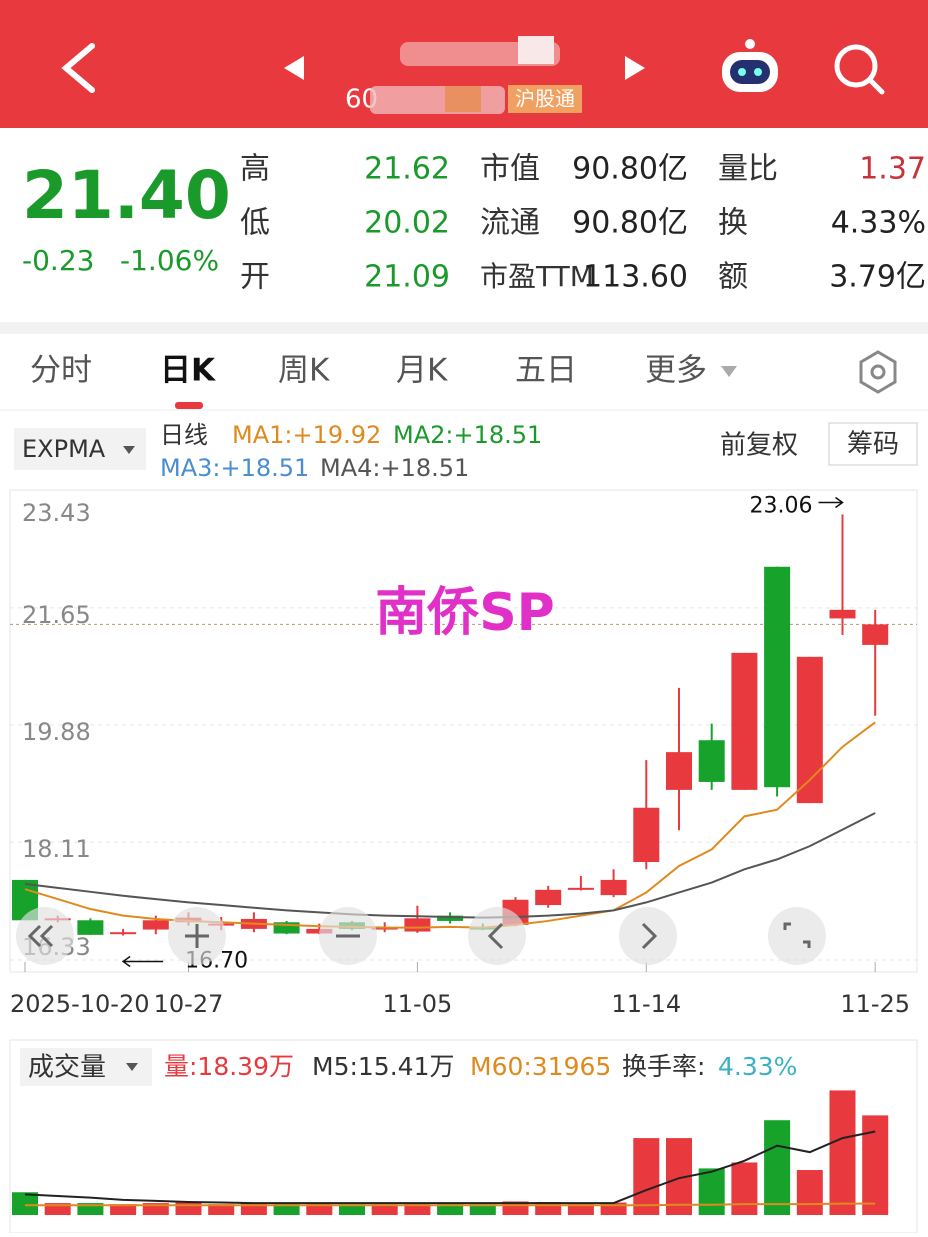 This screenshot has height=1237, width=928. What do you see at coordinates (56, 513) in the screenshot?
I see `y-tick-label: 23.43` at bounding box center [56, 513].